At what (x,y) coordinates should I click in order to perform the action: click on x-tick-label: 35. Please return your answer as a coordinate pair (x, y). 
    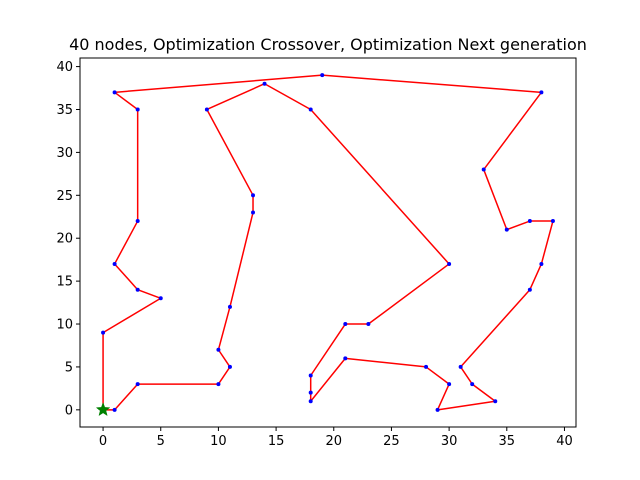
    Looking at the image, I should click on (507, 441).